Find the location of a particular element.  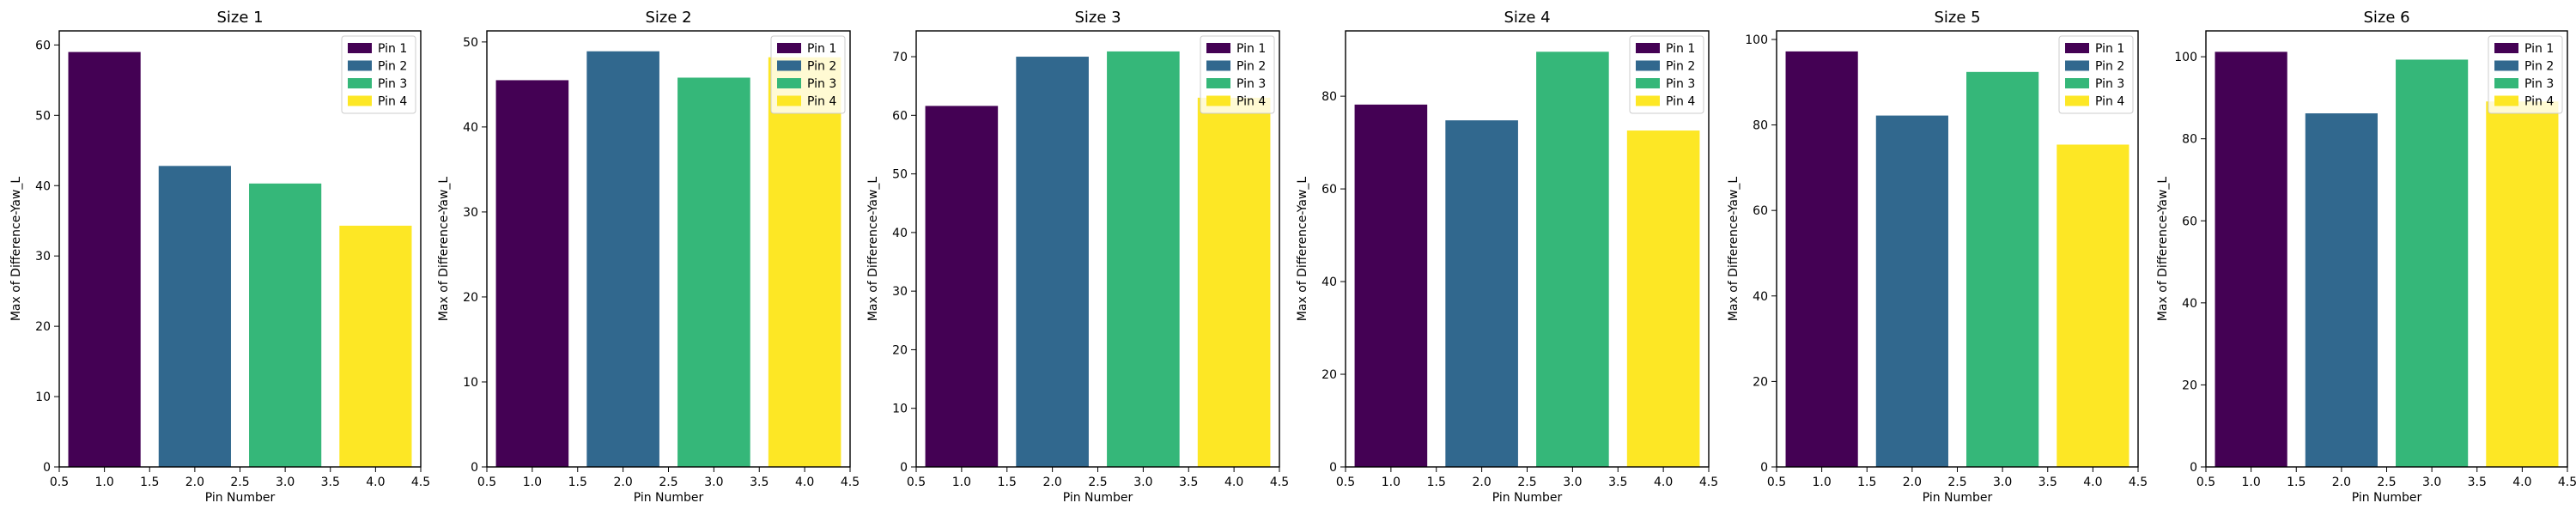

y-tick-label: 10 is located at coordinates (43, 397).